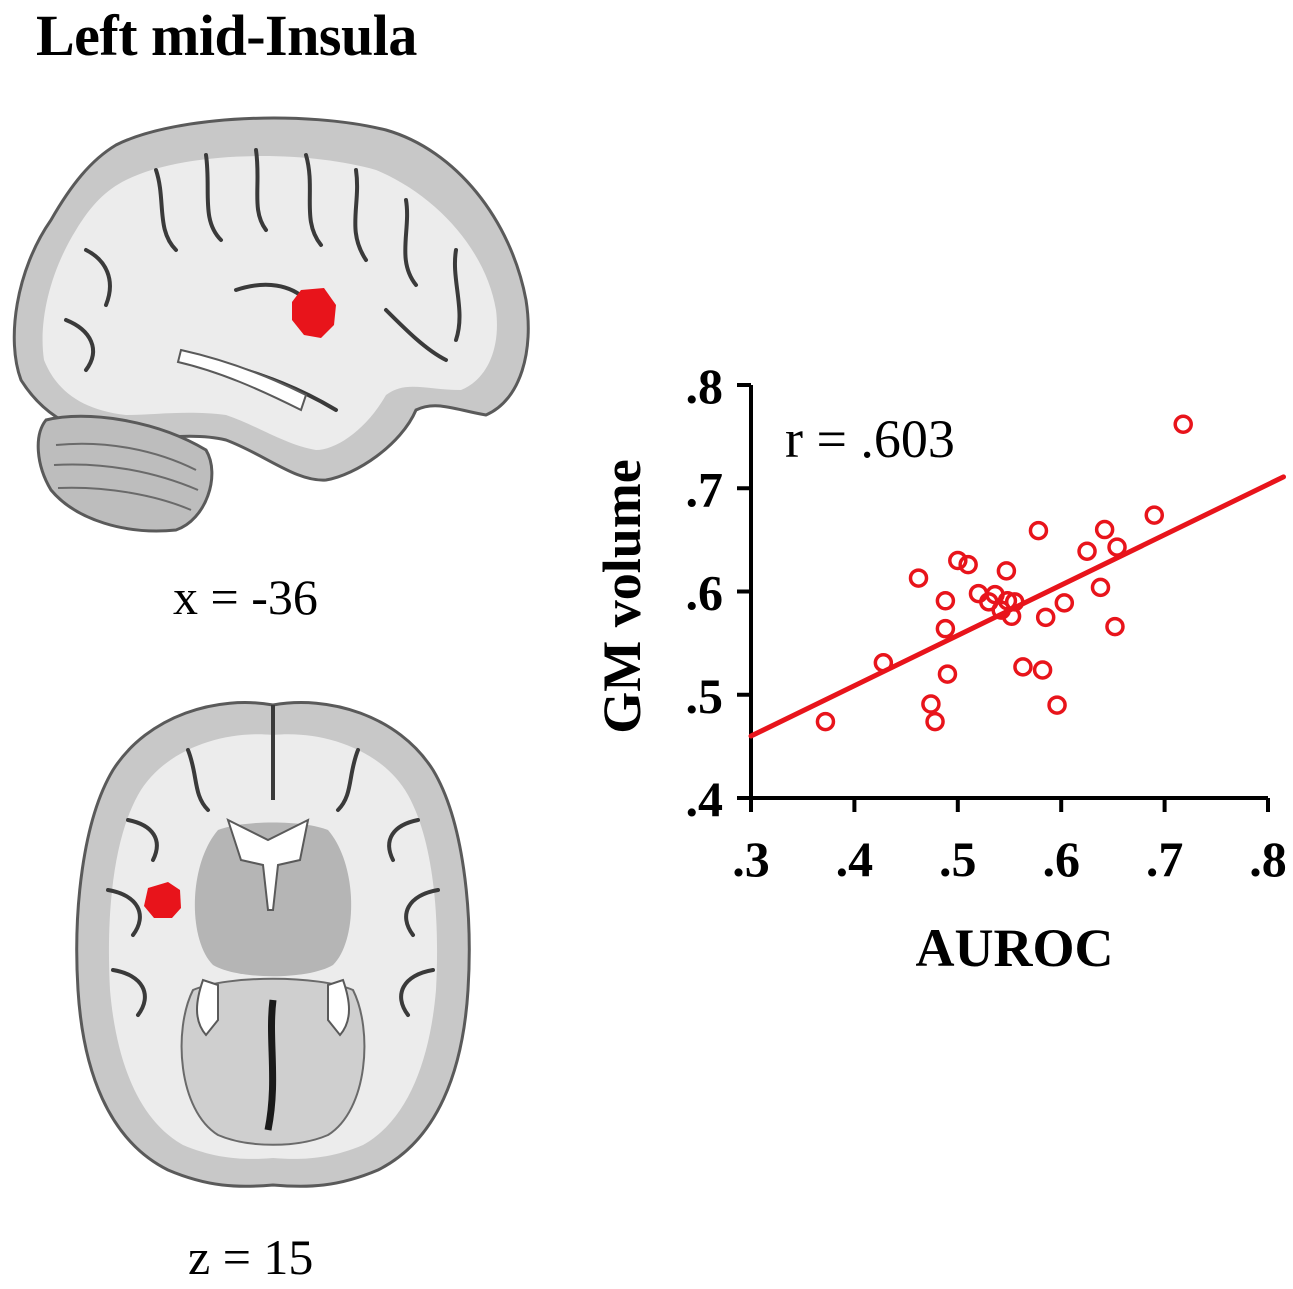 This screenshot has width=1293, height=1289. Describe the element at coordinates (1268, 859) in the screenshot. I see `x-tick-label: .8` at that location.